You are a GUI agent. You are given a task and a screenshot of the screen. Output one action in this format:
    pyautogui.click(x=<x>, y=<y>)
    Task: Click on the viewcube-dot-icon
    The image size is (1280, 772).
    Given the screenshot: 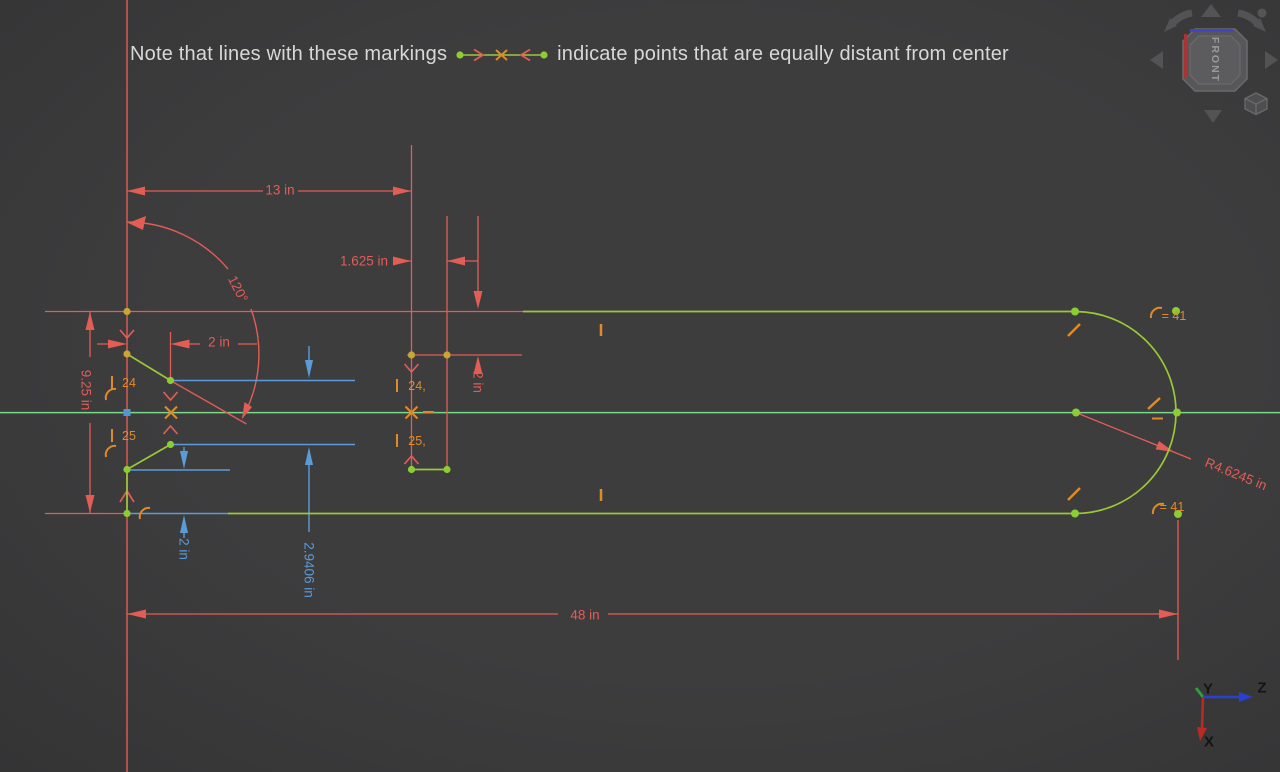 What is the action you would take?
    pyautogui.click(x=1262, y=13)
    